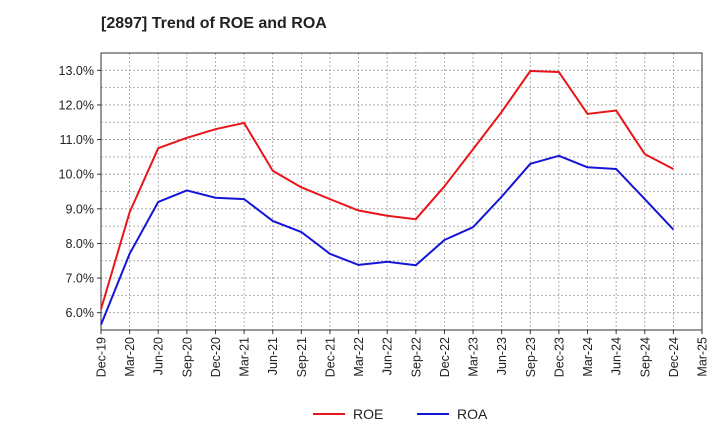 The width and height of the screenshot is (720, 440). Describe the element at coordinates (80, 209) in the screenshot. I see `y-tick-label: 9.0%` at that location.